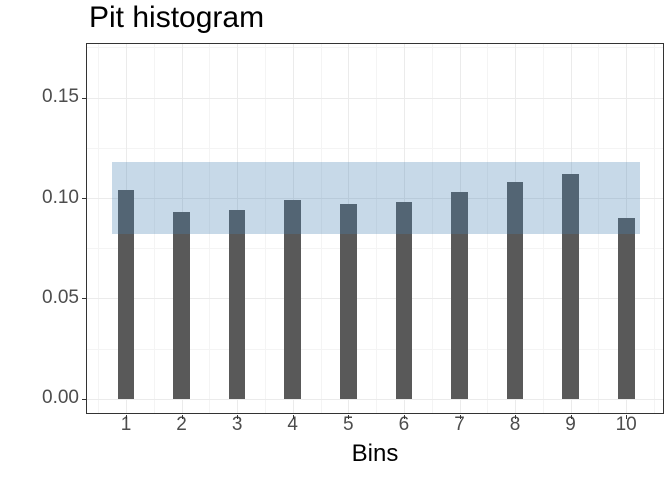 The image size is (672, 480). I want to click on x-axis-title: Bins, so click(375, 453).